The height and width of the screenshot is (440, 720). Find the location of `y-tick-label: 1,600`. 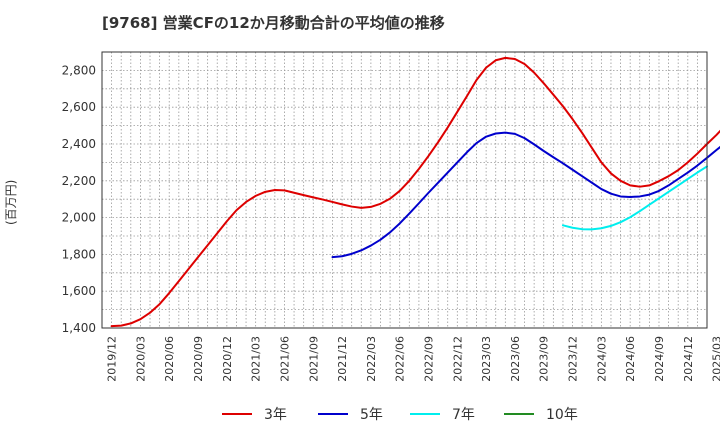

y-tick-label: 1,600 is located at coordinates (79, 291).